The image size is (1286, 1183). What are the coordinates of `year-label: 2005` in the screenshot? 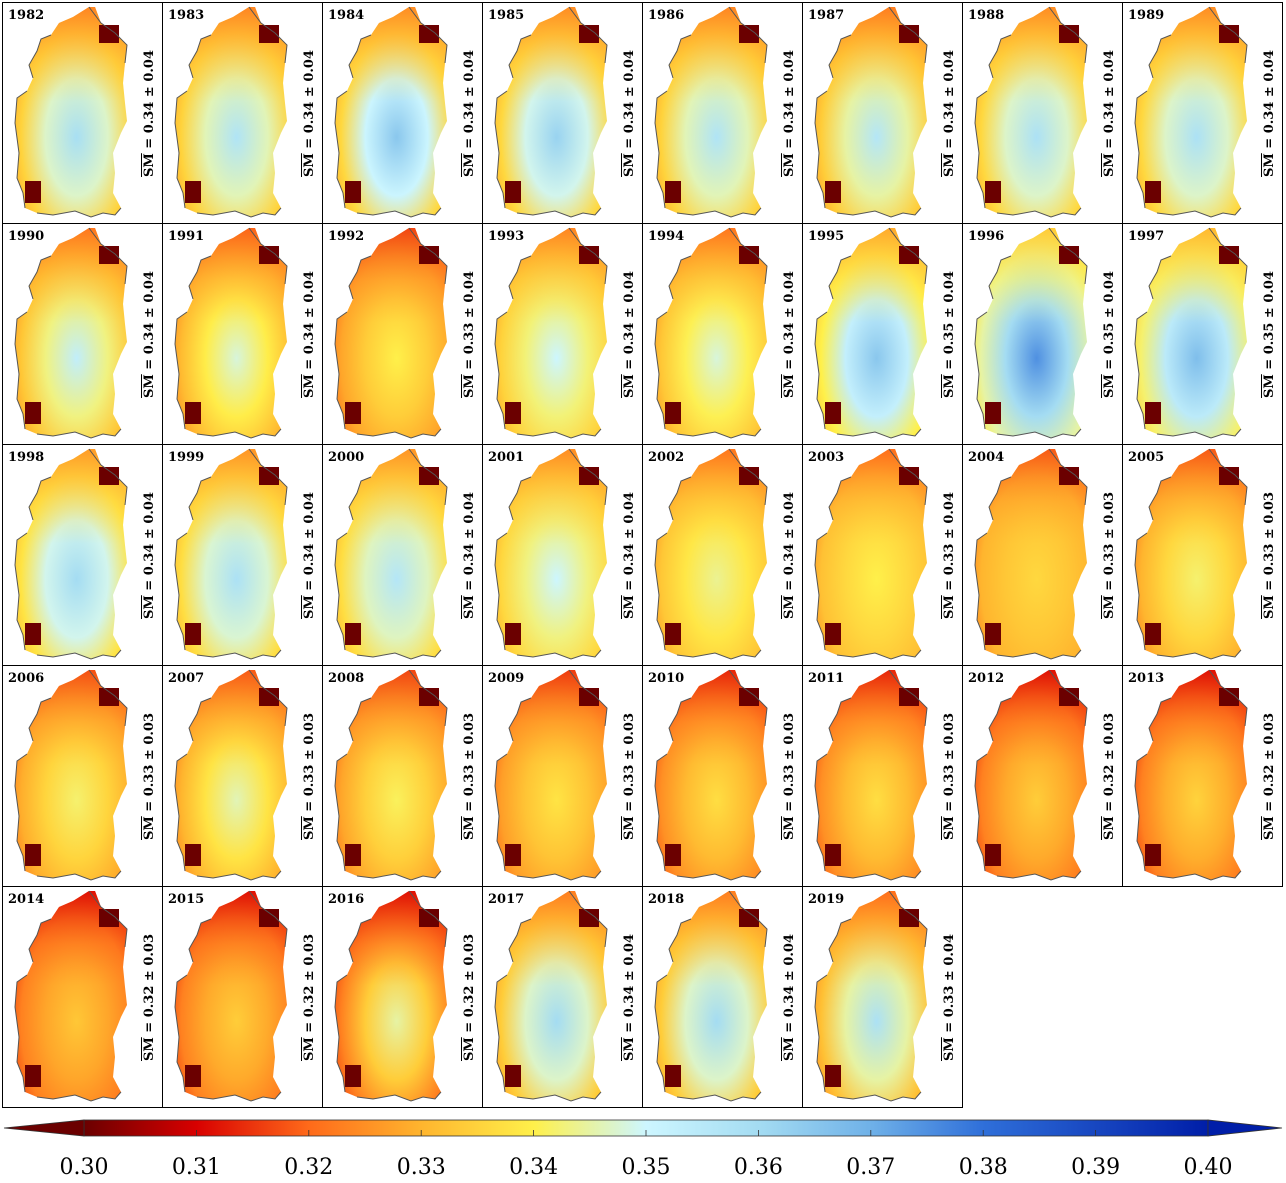 It's located at (1146, 457).